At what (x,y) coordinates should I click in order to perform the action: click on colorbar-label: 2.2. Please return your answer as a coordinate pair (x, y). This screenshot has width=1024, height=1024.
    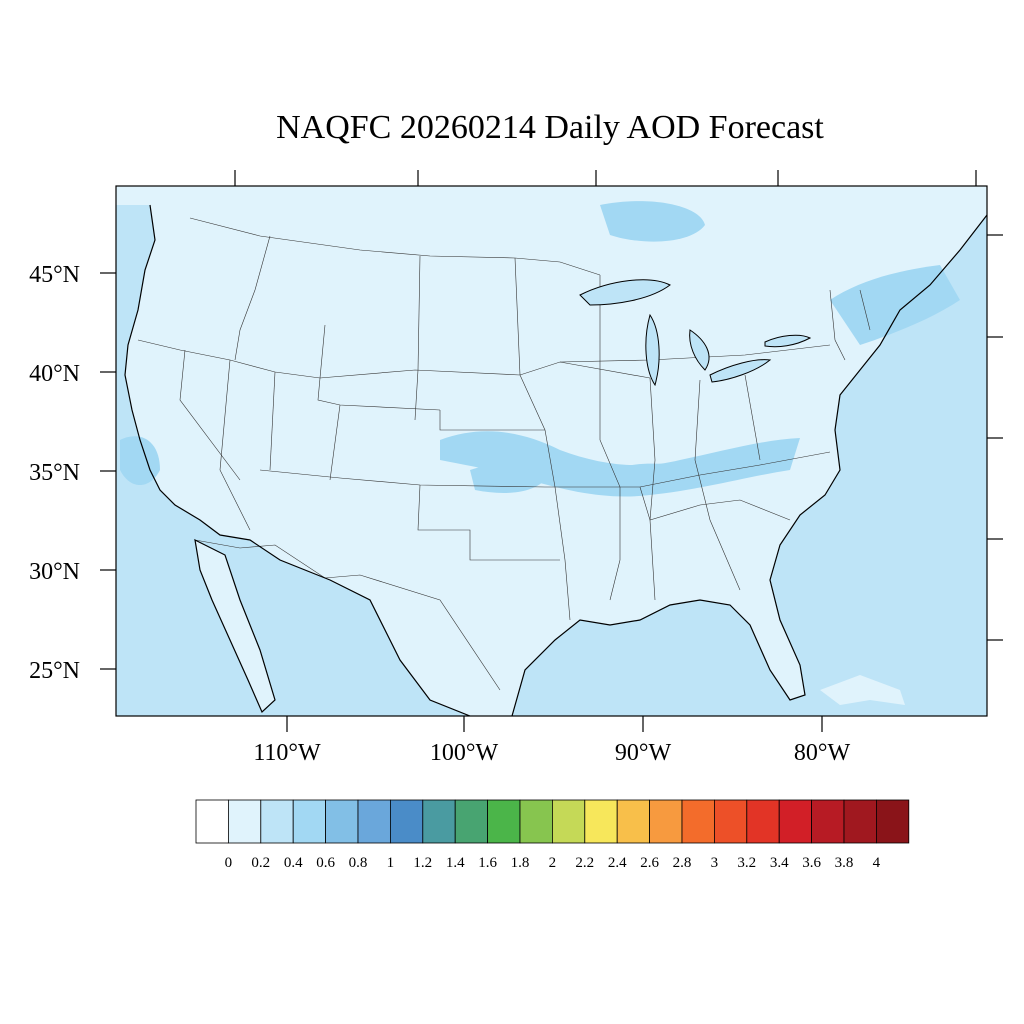
    Looking at the image, I should click on (584, 863).